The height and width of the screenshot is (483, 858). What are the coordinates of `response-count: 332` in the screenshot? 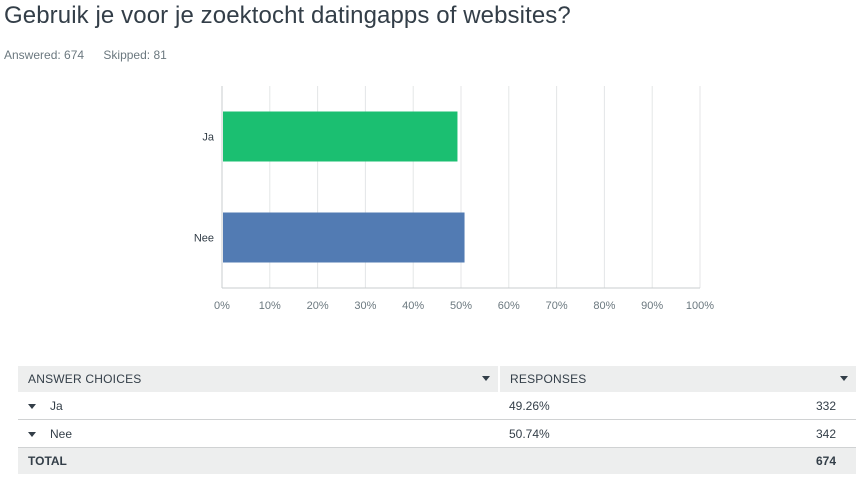 It's located at (767, 406).